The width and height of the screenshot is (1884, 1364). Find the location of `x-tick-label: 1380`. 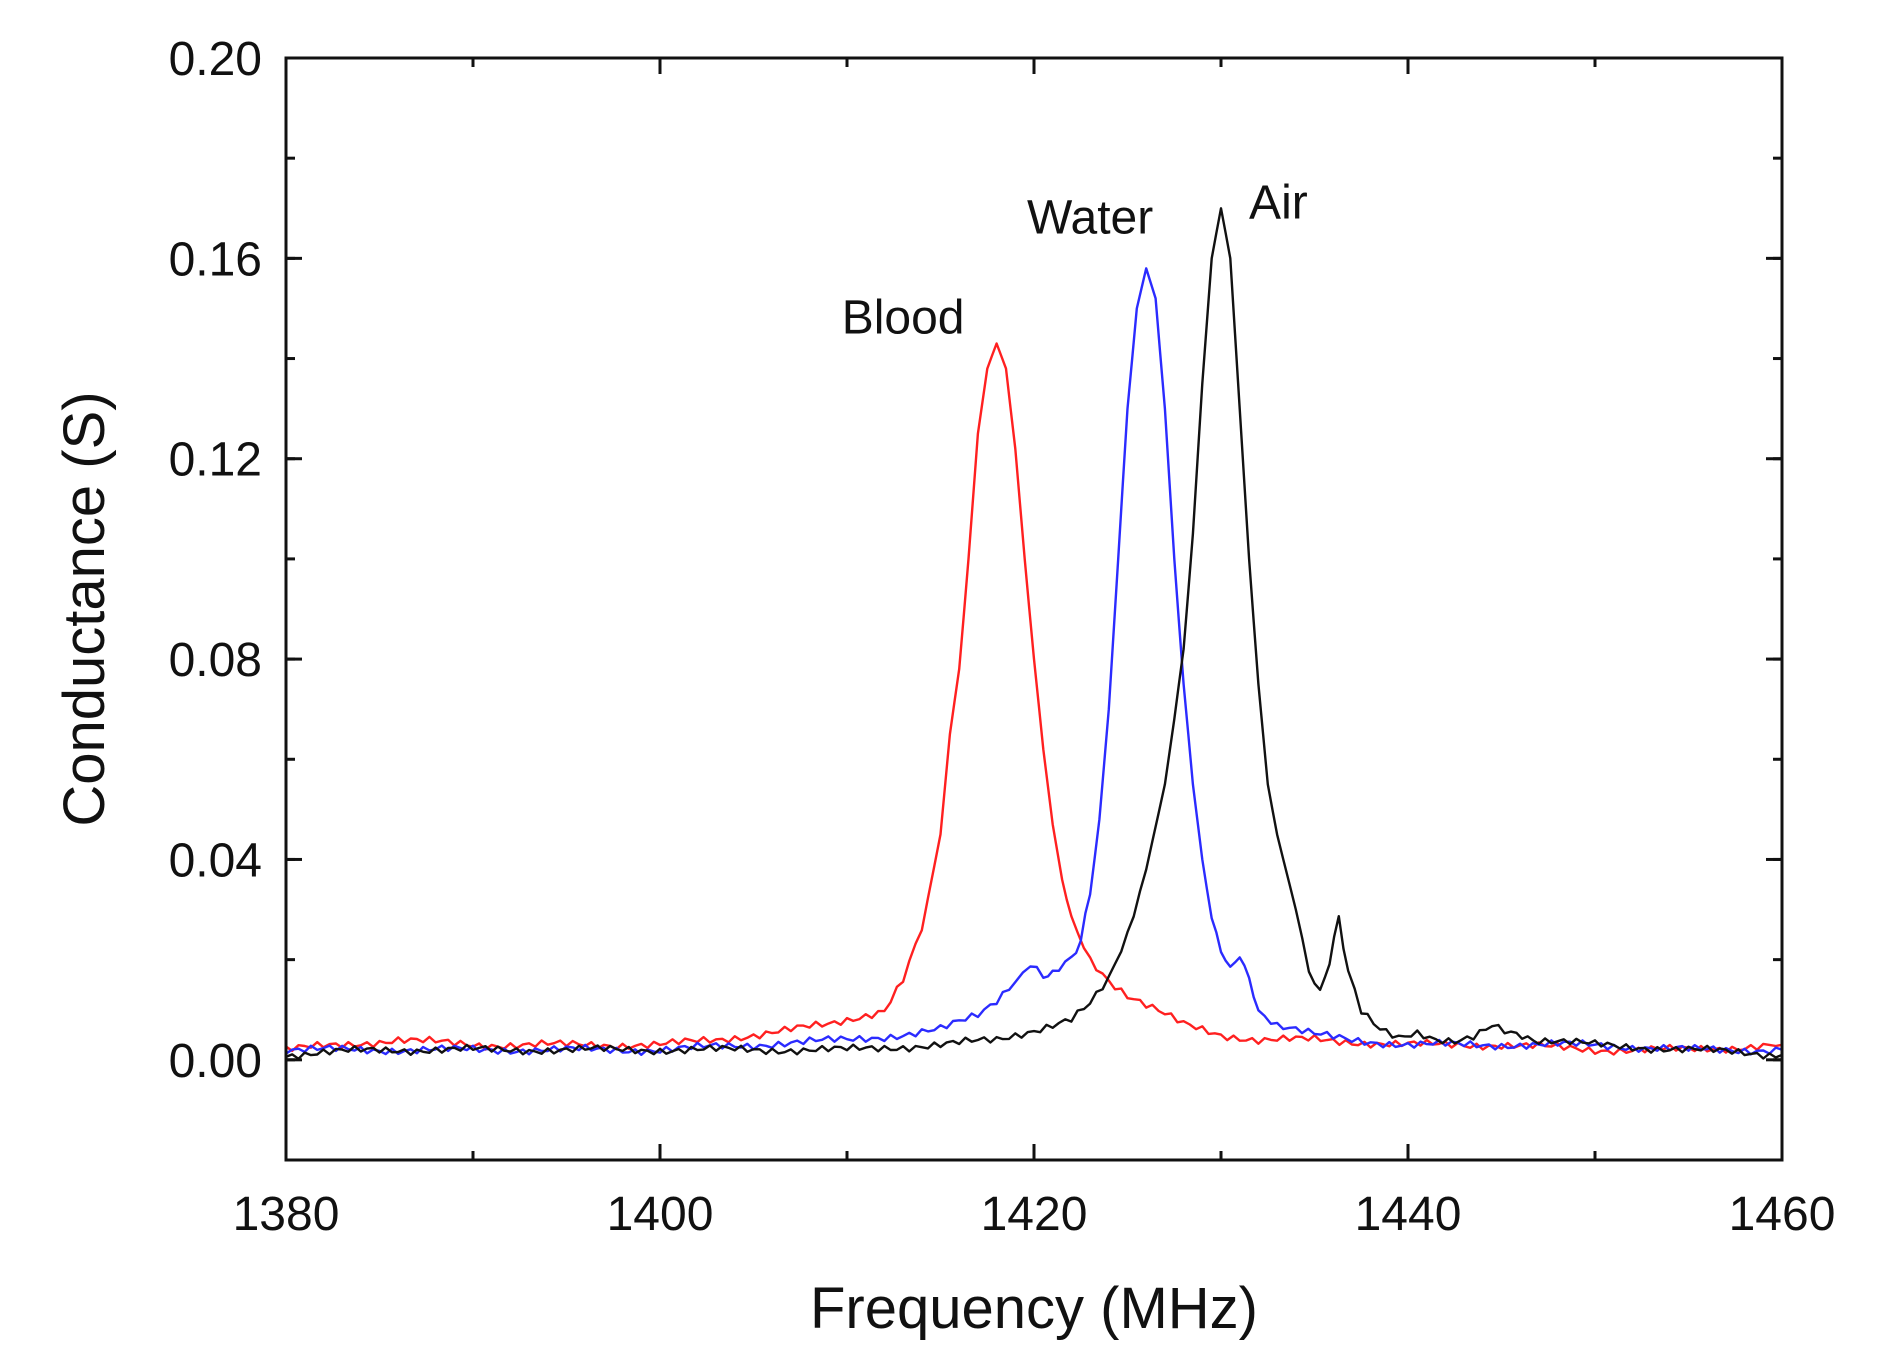

x-tick-label: 1380 is located at coordinates (286, 1214).